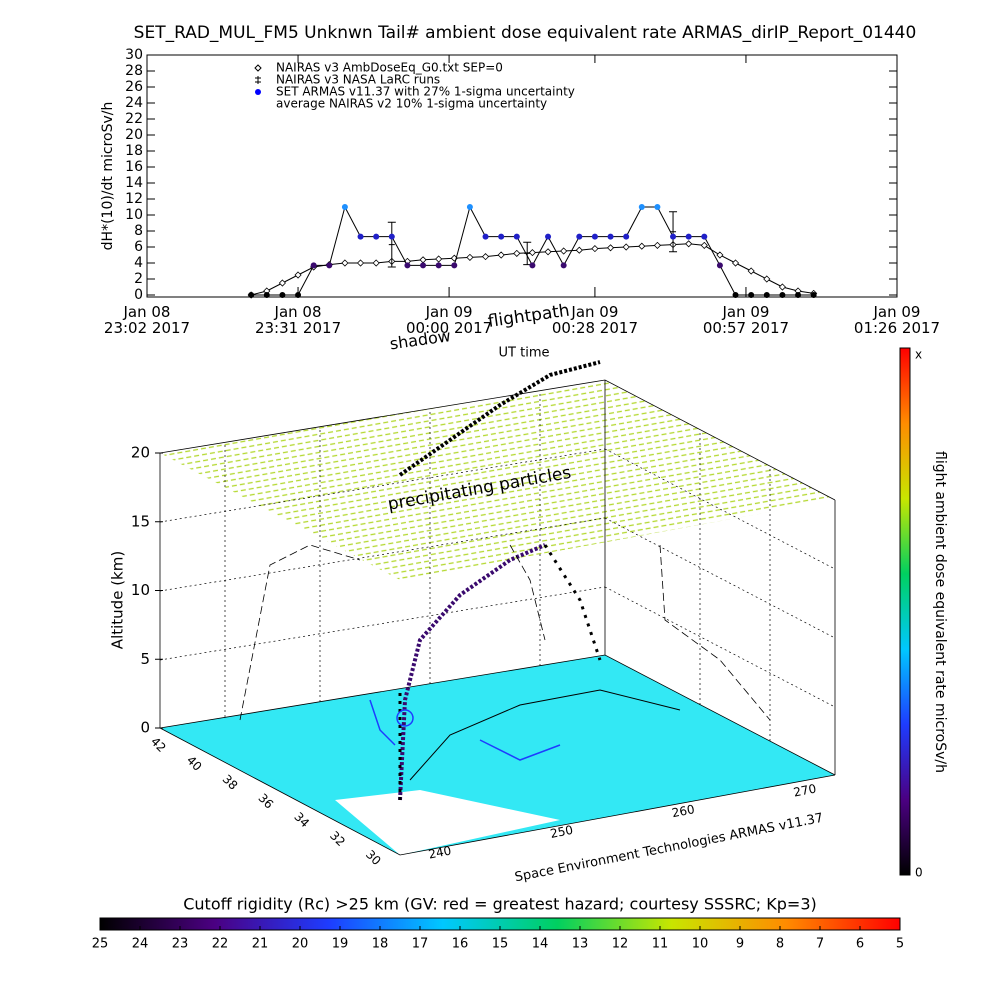 This screenshot has height=1000, width=1000. Describe the element at coordinates (301, 820) in the screenshot. I see `lat-tick-label: 34` at that location.